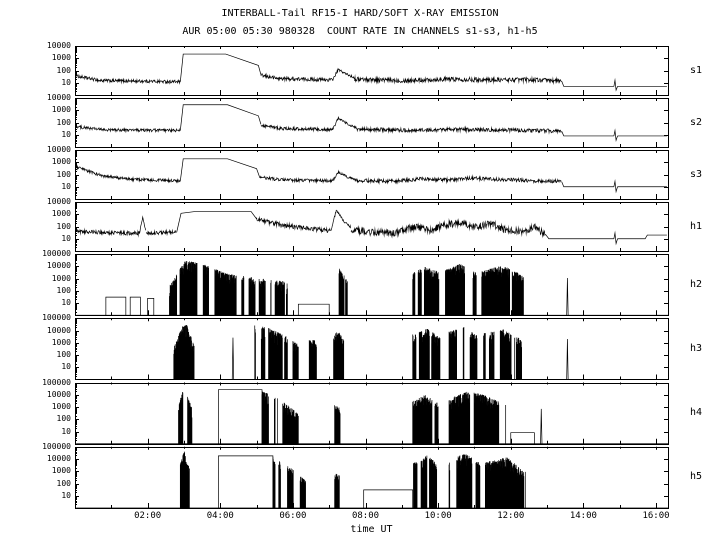 Image resolution: width=720 pixels, height=550 pixels. What do you see at coordinates (365, 516) in the screenshot?
I see `x-tick-label: 08:00` at bounding box center [365, 516].